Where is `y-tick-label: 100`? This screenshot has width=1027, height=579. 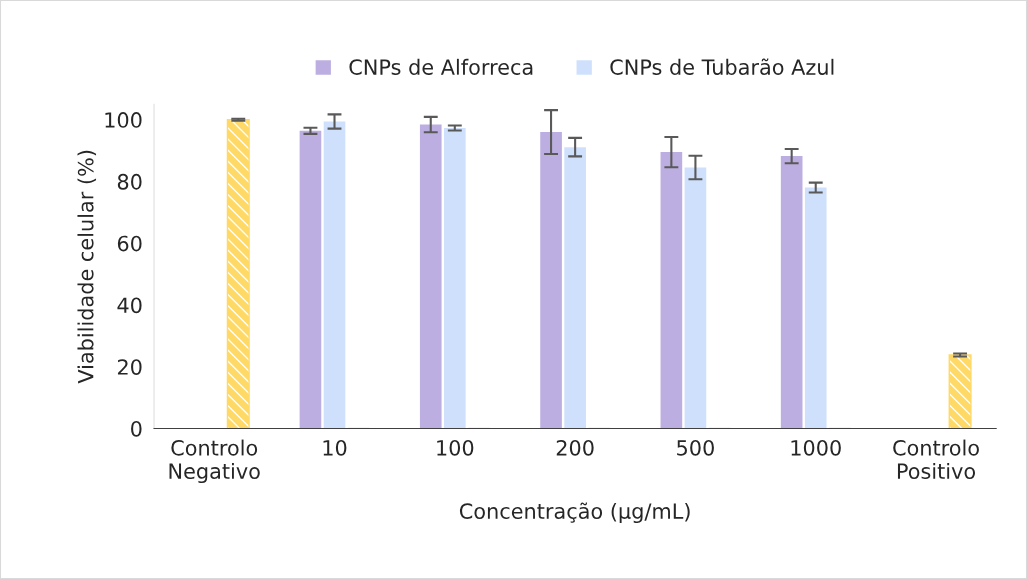 y-tick-label: 100 is located at coordinates (123, 120).